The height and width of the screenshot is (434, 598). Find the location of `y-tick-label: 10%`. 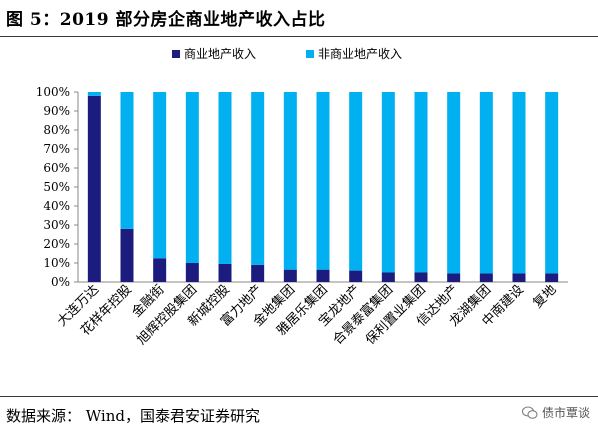

y-tick-label: 10% is located at coordinates (56, 263).